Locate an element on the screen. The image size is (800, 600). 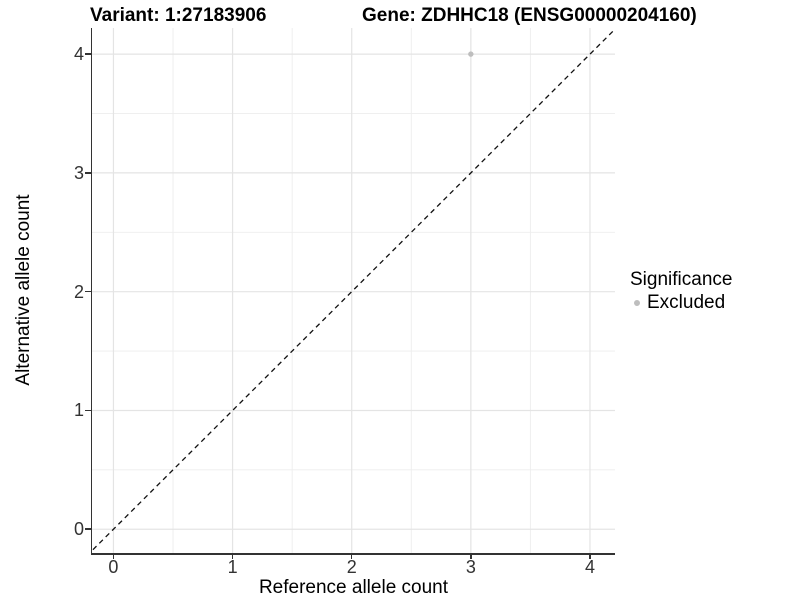
x-tick-label: 4 is located at coordinates (589, 567).